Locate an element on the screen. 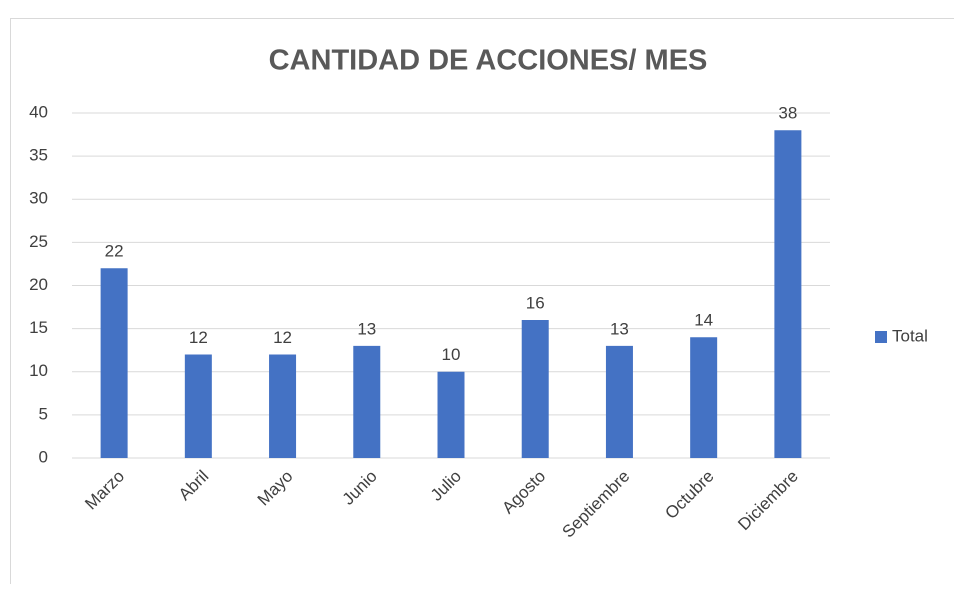 This screenshot has width=954, height=589. y-tick-label: 40 is located at coordinates (38, 111).